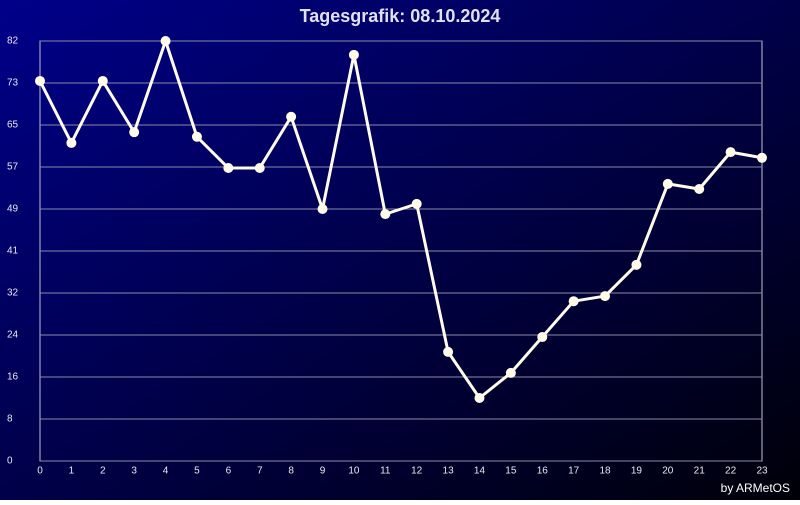 The width and height of the screenshot is (800, 505). What do you see at coordinates (229, 471) in the screenshot?
I see `x-tick-label: 6` at bounding box center [229, 471].